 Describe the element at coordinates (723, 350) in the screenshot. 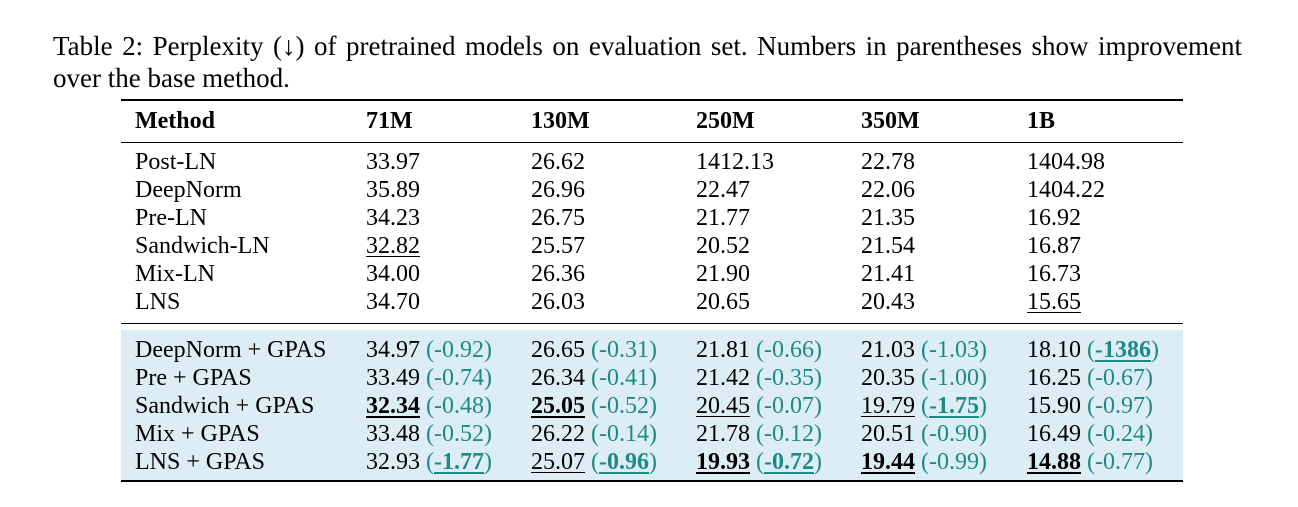

I see `perplexity-value: 21.81` at that location.